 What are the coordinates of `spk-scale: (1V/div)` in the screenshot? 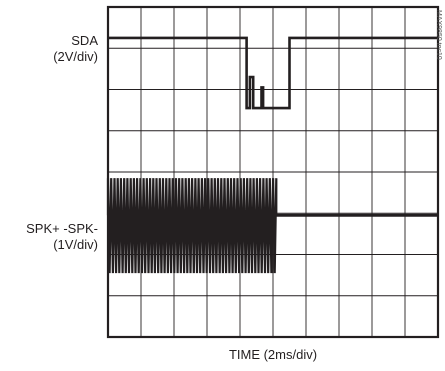 It's located at (75, 244).